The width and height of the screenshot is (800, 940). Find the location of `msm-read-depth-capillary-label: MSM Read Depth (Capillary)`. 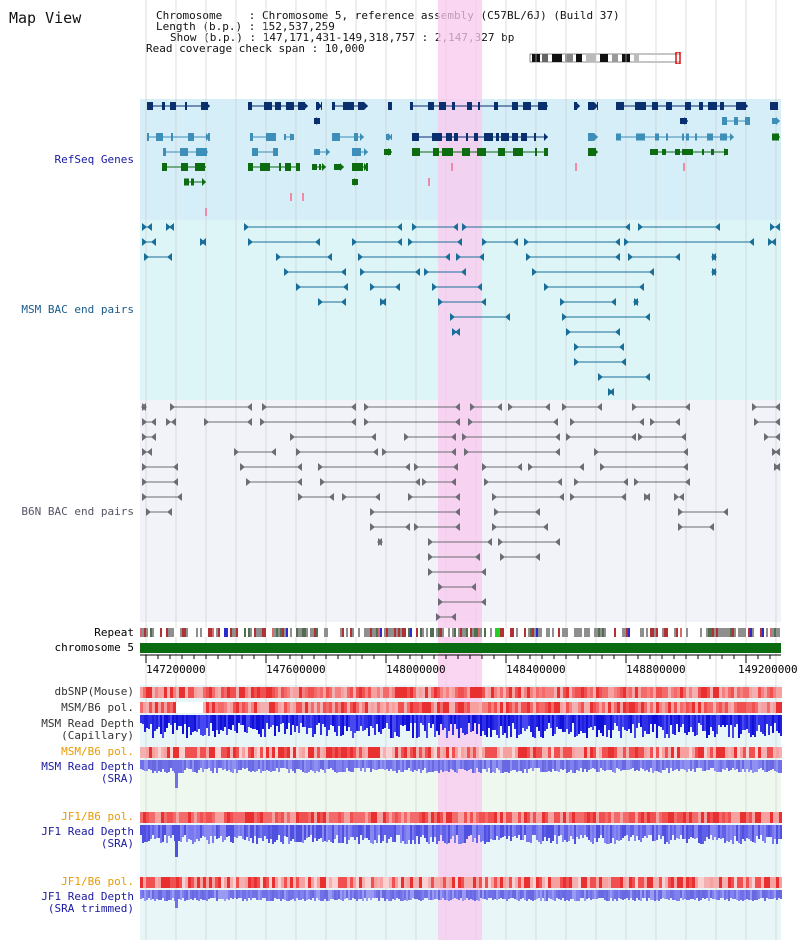

msm-read-depth-capillary-label: MSM Read Depth (Capillary) is located at coordinates (87, 730).